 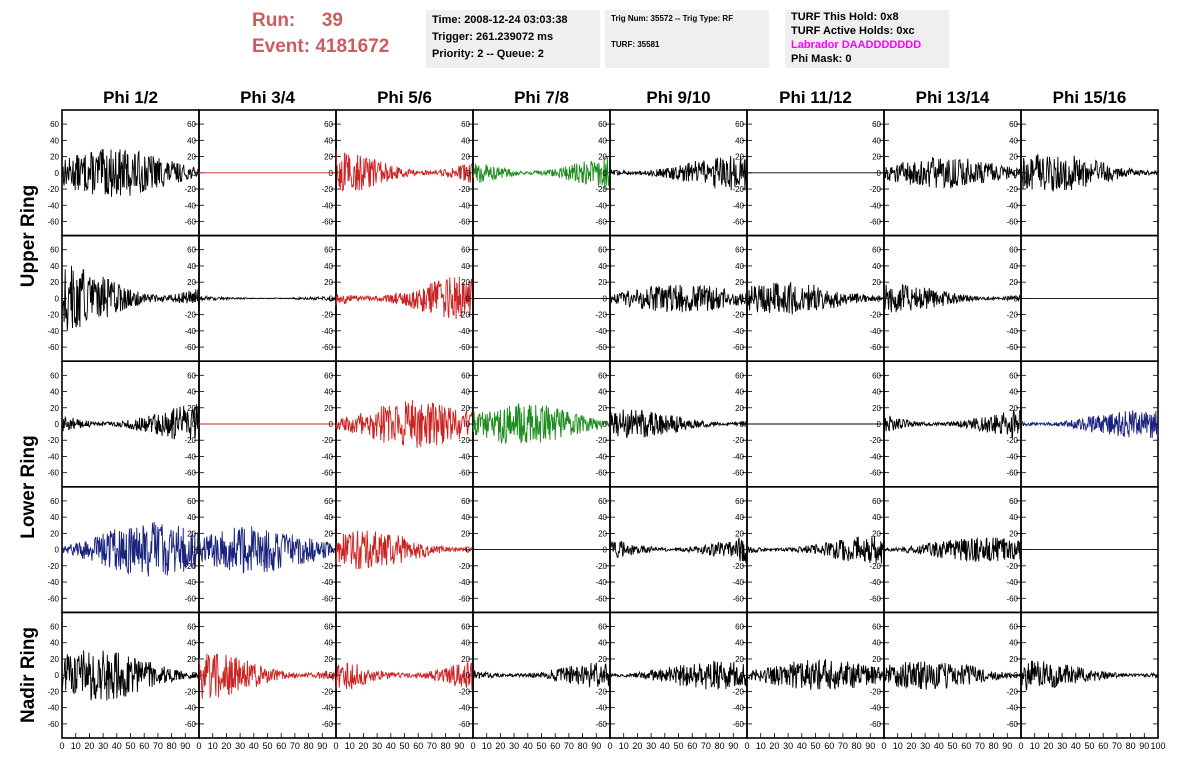 What do you see at coordinates (945, 173) in the screenshot?
I see `panel-r0-c6: -60 -40 -20 0 20 40 60` at bounding box center [945, 173].